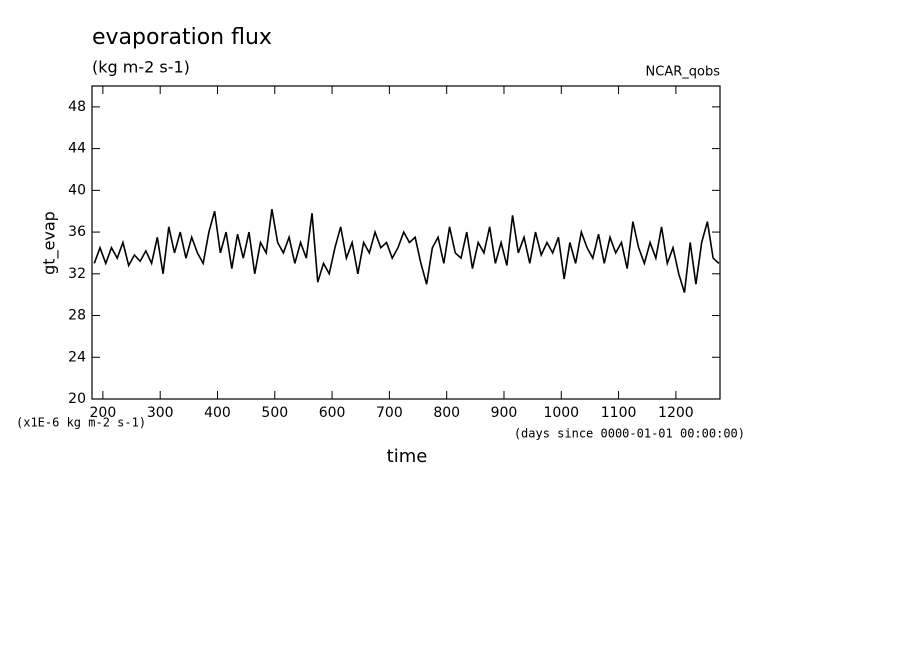  Describe the element at coordinates (217, 413) in the screenshot. I see `x-tick-label: 400` at that location.